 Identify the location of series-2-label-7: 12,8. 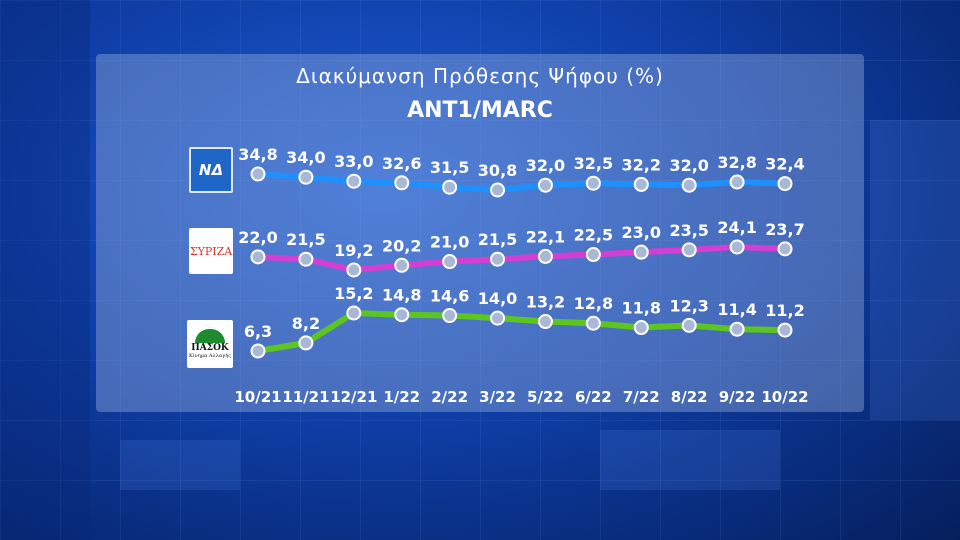
(593, 303).